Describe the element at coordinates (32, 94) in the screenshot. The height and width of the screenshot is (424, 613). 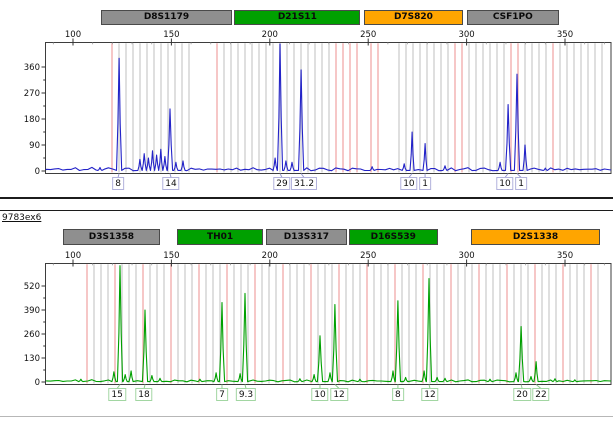
I see `y-tick-label: 270` at that location.